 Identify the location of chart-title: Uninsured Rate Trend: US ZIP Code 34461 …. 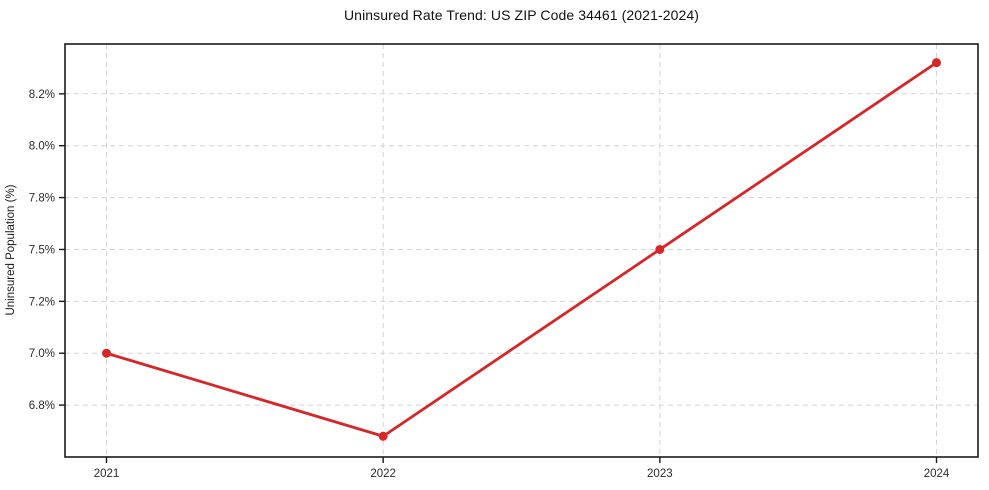
(521, 15).